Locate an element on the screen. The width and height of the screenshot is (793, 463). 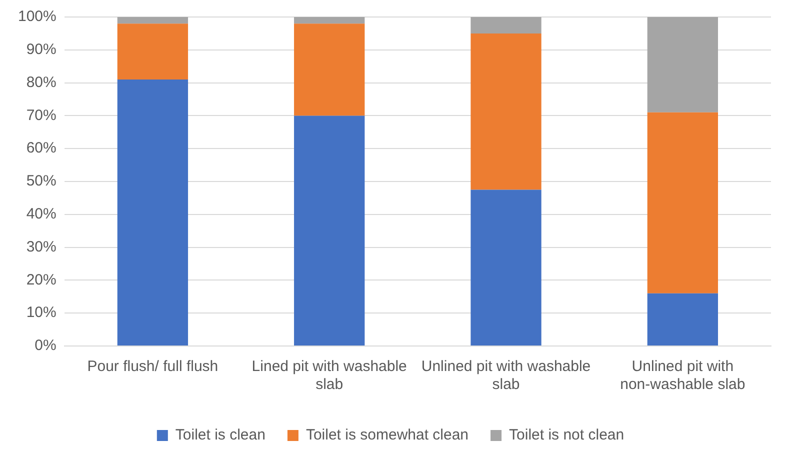
y-tick-label: 0% is located at coordinates (45, 345).